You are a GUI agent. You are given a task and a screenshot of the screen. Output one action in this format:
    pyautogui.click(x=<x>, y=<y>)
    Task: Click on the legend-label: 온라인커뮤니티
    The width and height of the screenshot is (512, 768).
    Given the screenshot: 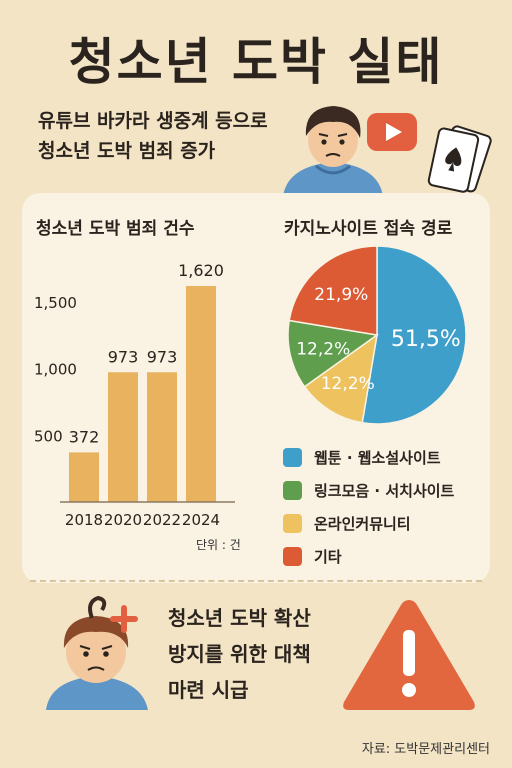 What is the action you would take?
    pyautogui.click(x=362, y=524)
    